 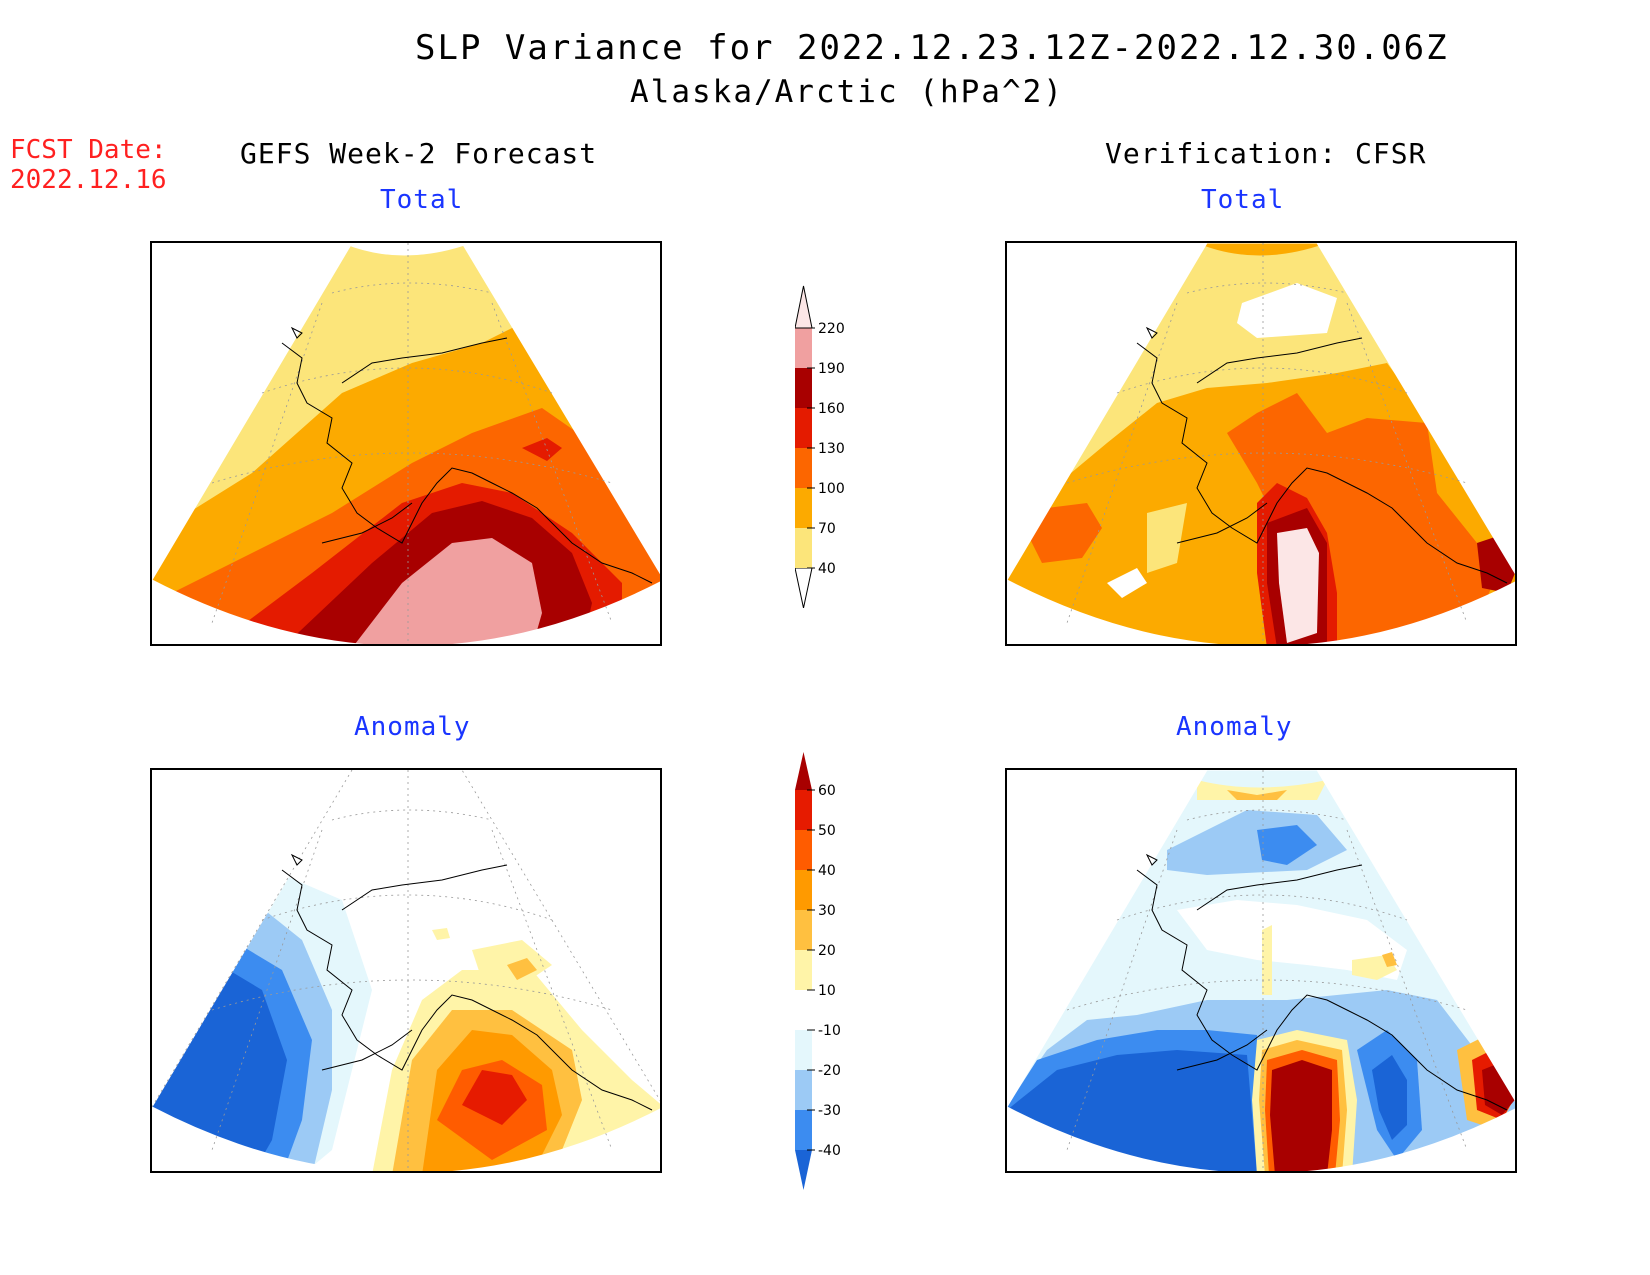 What do you see at coordinates (803, 307) in the screenshot?
I see `total-colorbar-top-tip` at bounding box center [803, 307].